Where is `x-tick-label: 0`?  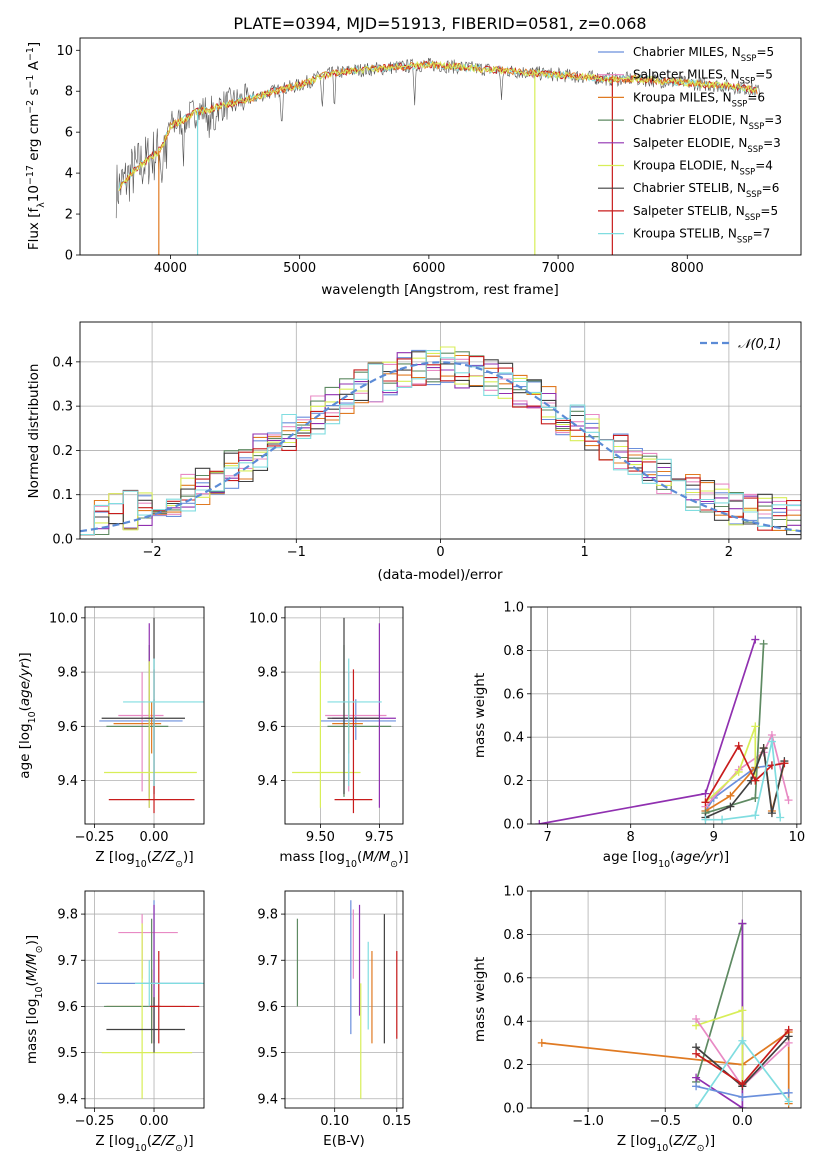
x-tick-label: 0 is located at coordinates (440, 552).